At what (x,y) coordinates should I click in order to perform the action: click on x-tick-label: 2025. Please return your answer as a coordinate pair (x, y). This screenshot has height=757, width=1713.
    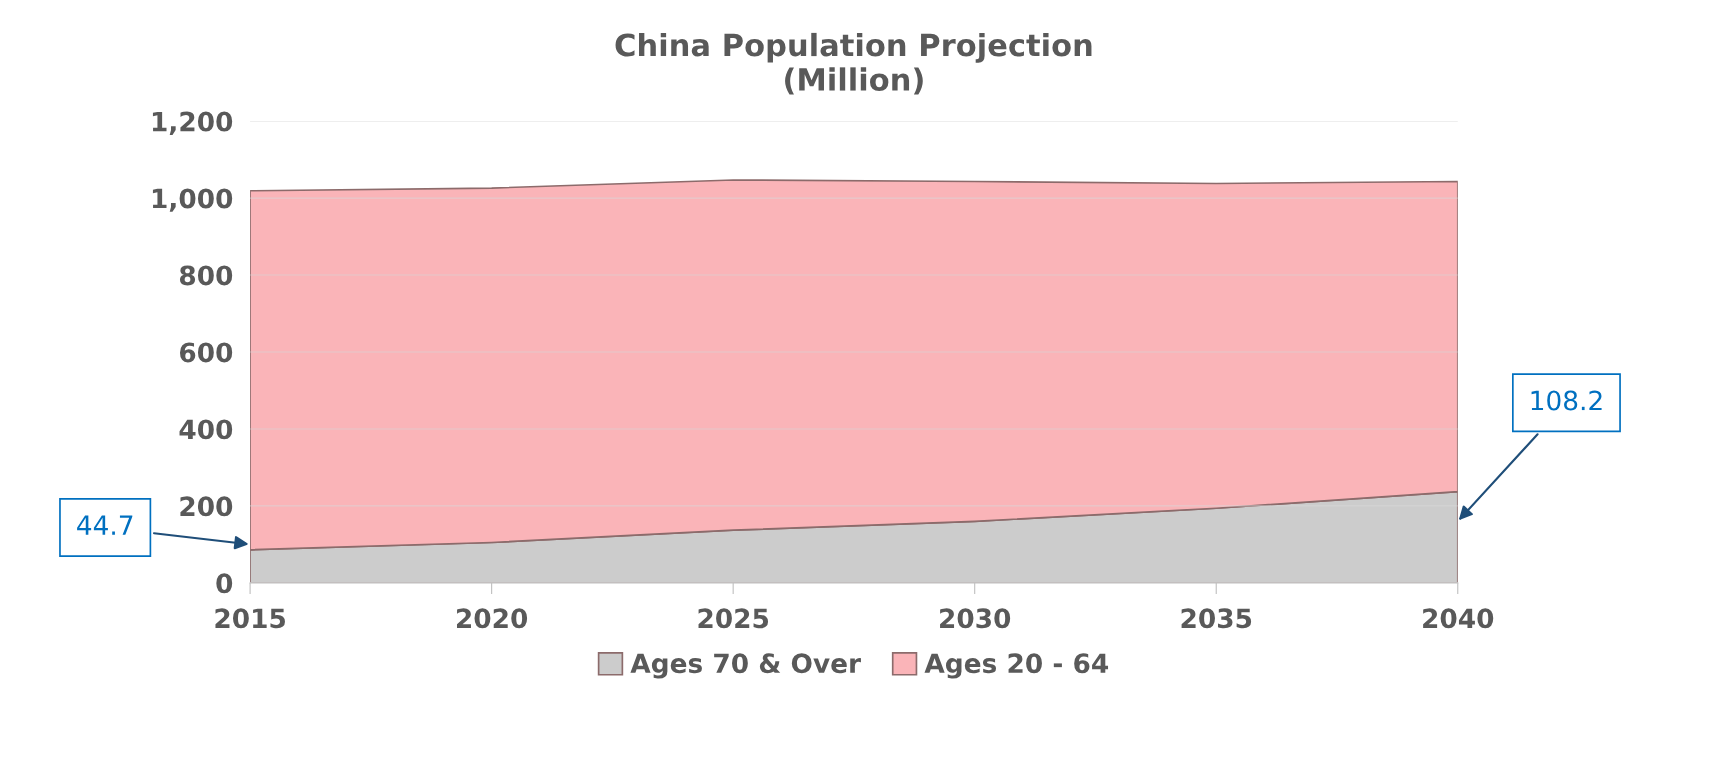
    Looking at the image, I should click on (733, 618).